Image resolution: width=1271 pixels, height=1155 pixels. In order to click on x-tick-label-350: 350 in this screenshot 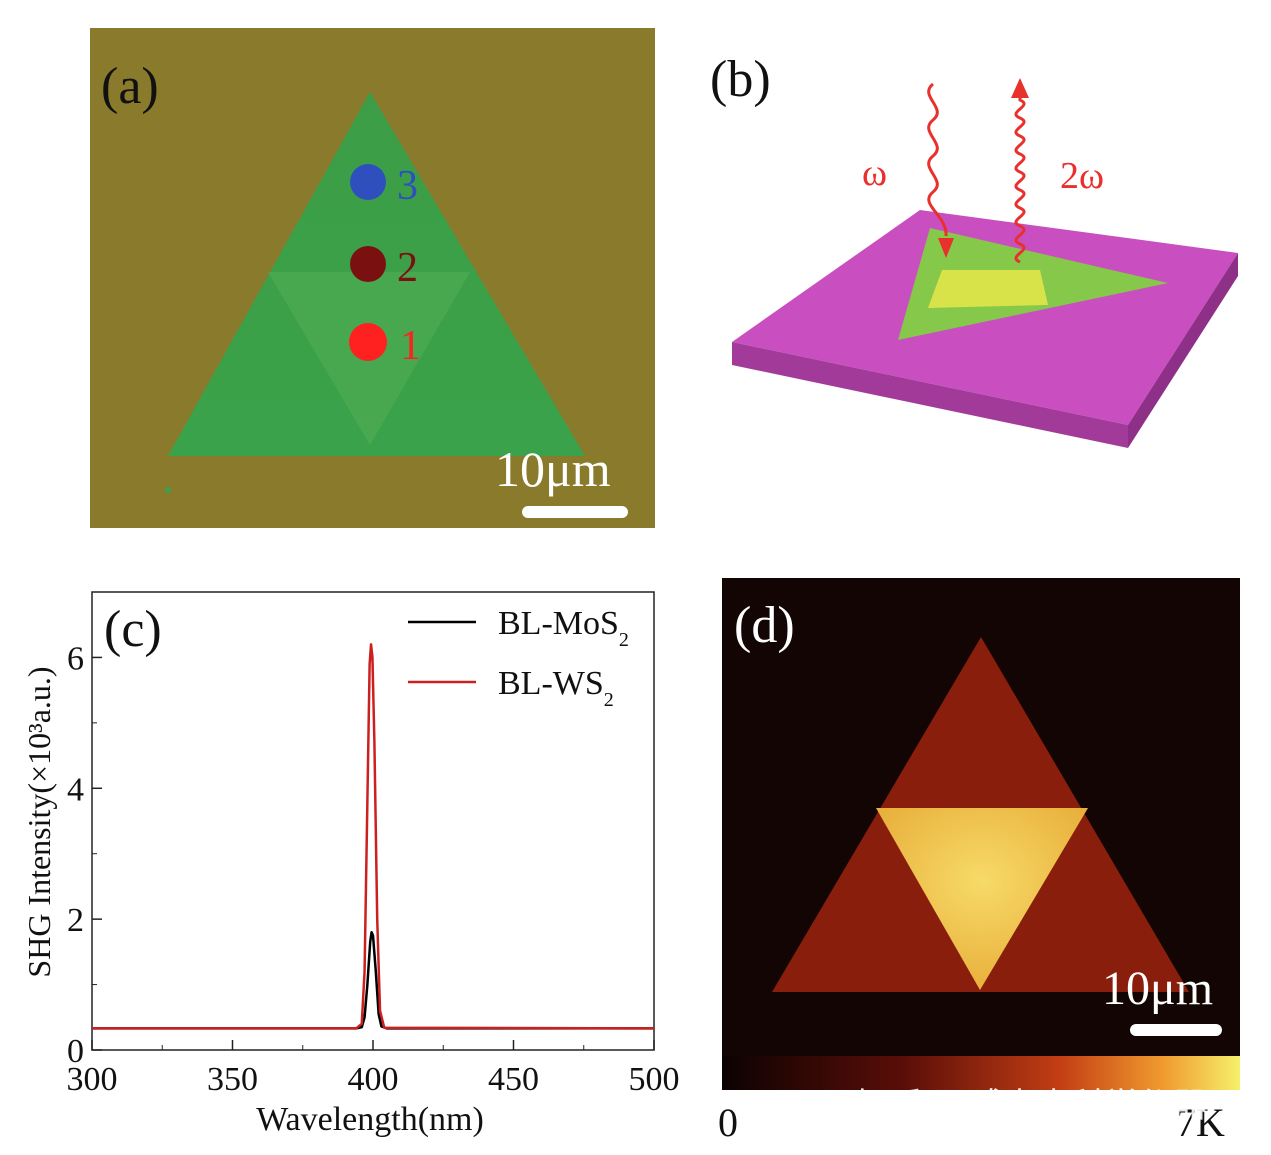, I will do `click(232, 1079)`.